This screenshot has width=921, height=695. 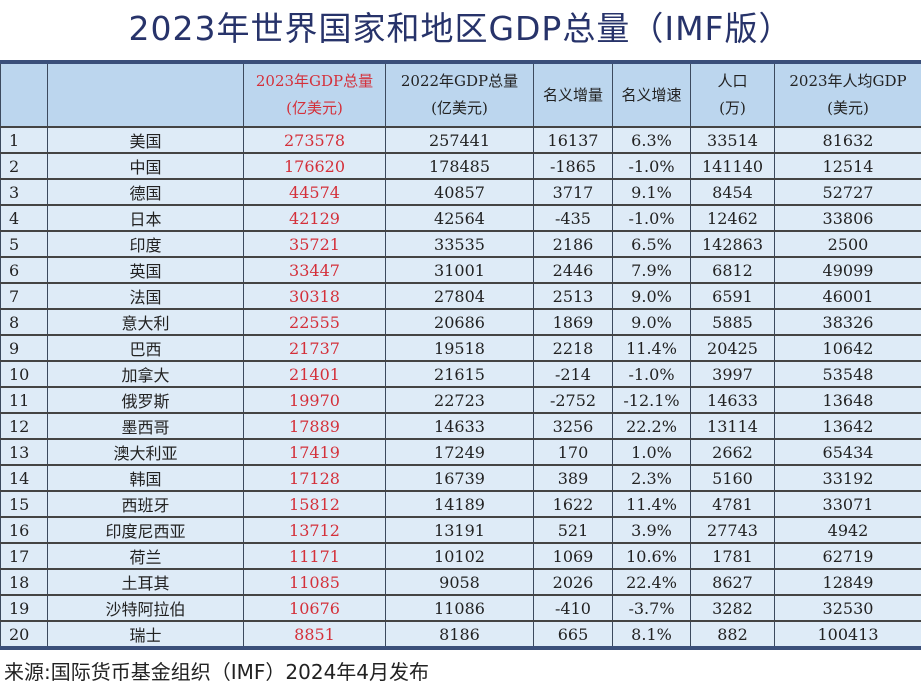 I want to click on cell-nominal-increase: 521, so click(x=573, y=530).